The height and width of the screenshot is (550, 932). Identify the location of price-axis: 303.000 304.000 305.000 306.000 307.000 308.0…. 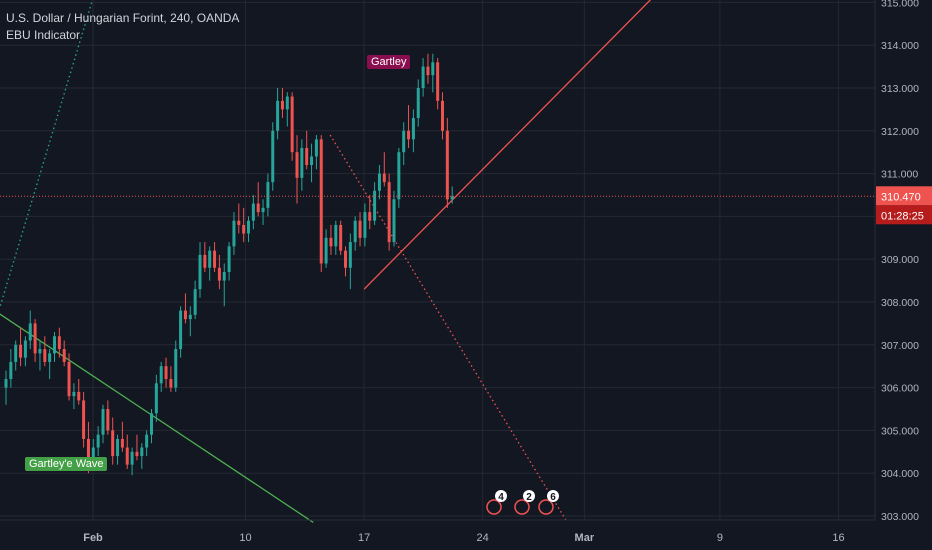
(900, 261).